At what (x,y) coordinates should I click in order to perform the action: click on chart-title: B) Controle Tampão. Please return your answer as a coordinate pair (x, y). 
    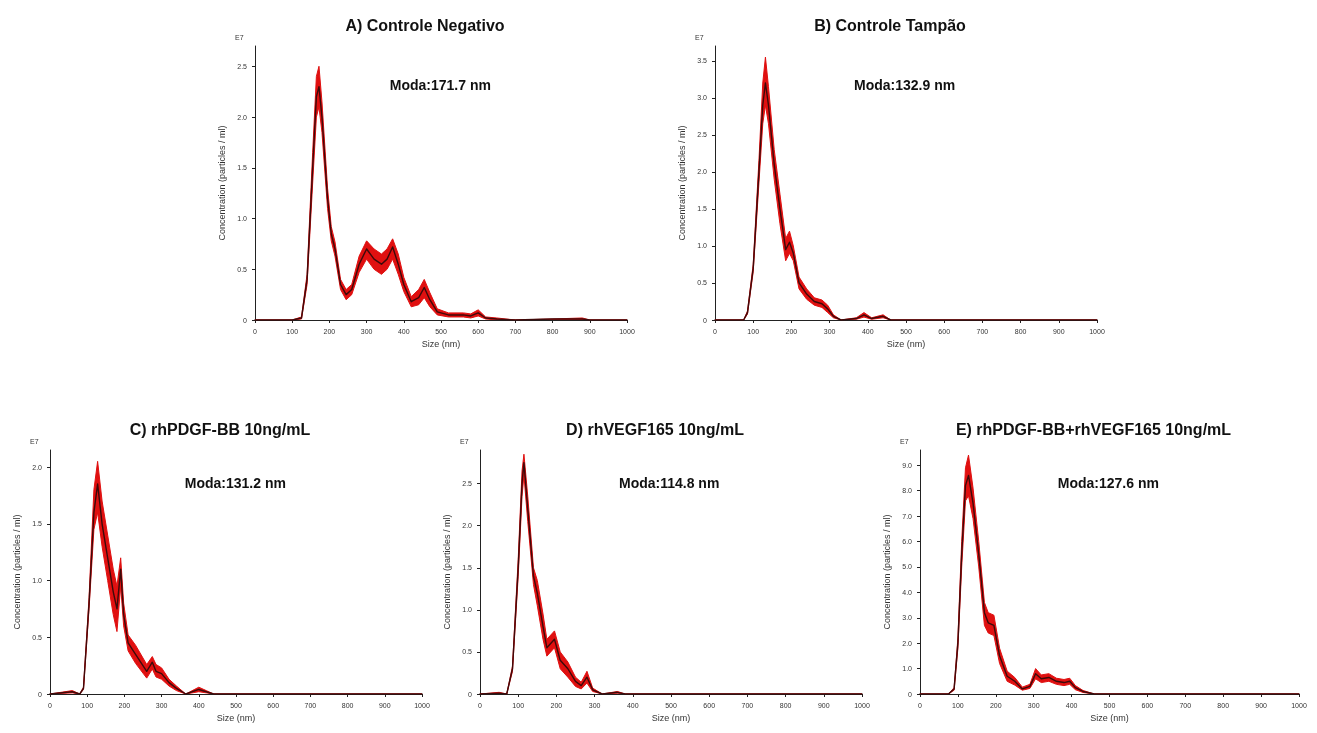
    Looking at the image, I should click on (890, 25).